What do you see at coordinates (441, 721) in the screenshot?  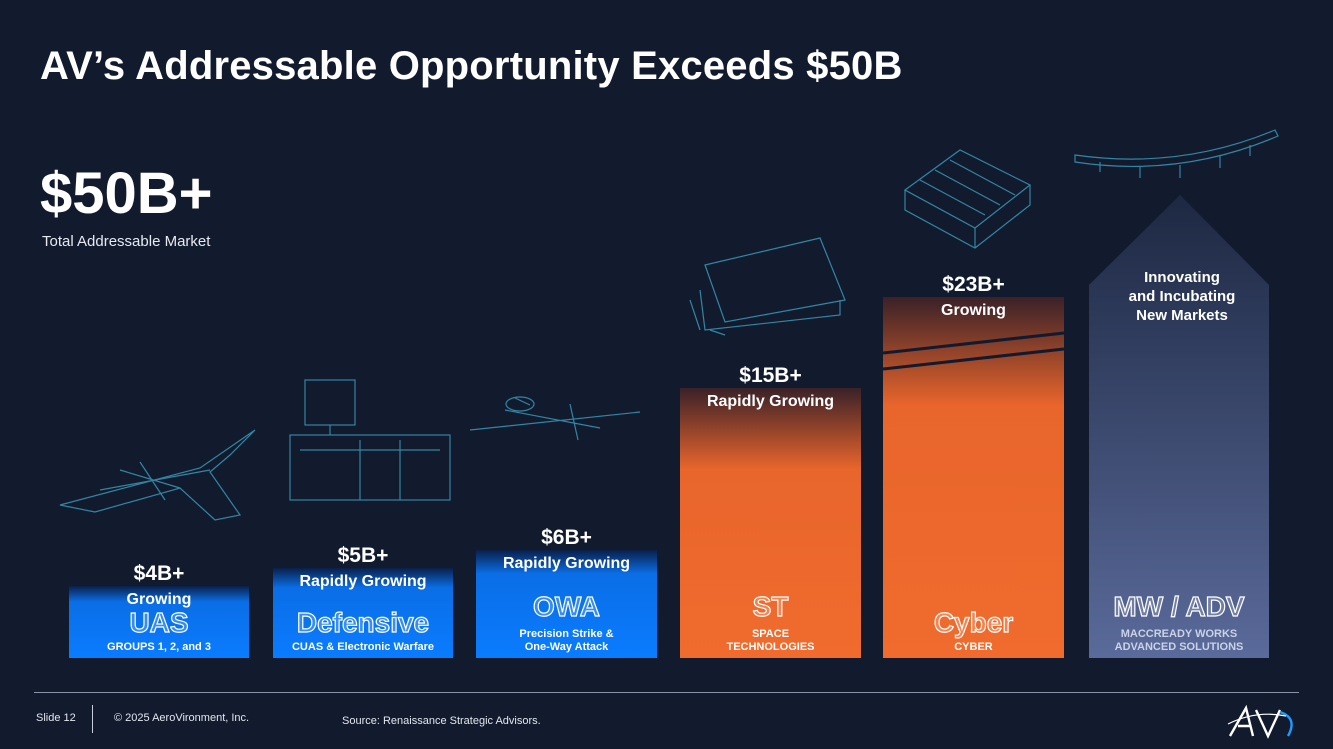 I see `source-note: Source: Renaissance Strategic Advisors.` at bounding box center [441, 721].